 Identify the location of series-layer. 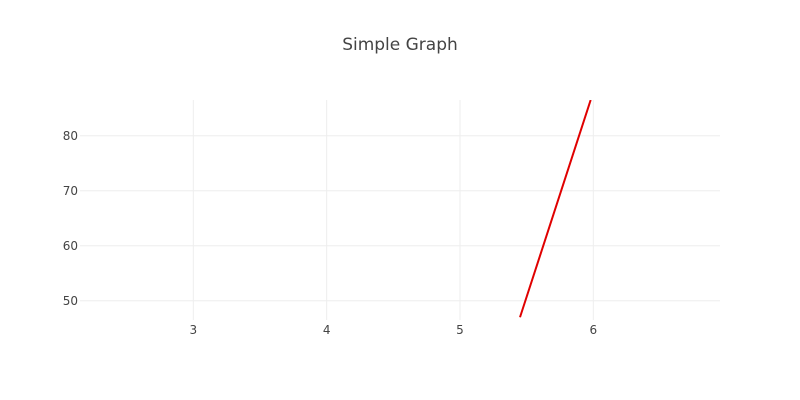
(555, 209).